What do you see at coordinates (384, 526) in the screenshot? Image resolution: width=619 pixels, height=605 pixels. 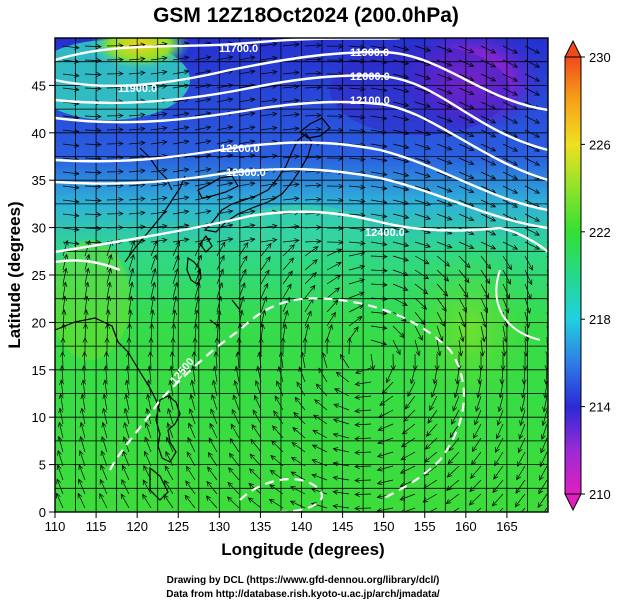 I see `x-tick-label: 150` at bounding box center [384, 526].